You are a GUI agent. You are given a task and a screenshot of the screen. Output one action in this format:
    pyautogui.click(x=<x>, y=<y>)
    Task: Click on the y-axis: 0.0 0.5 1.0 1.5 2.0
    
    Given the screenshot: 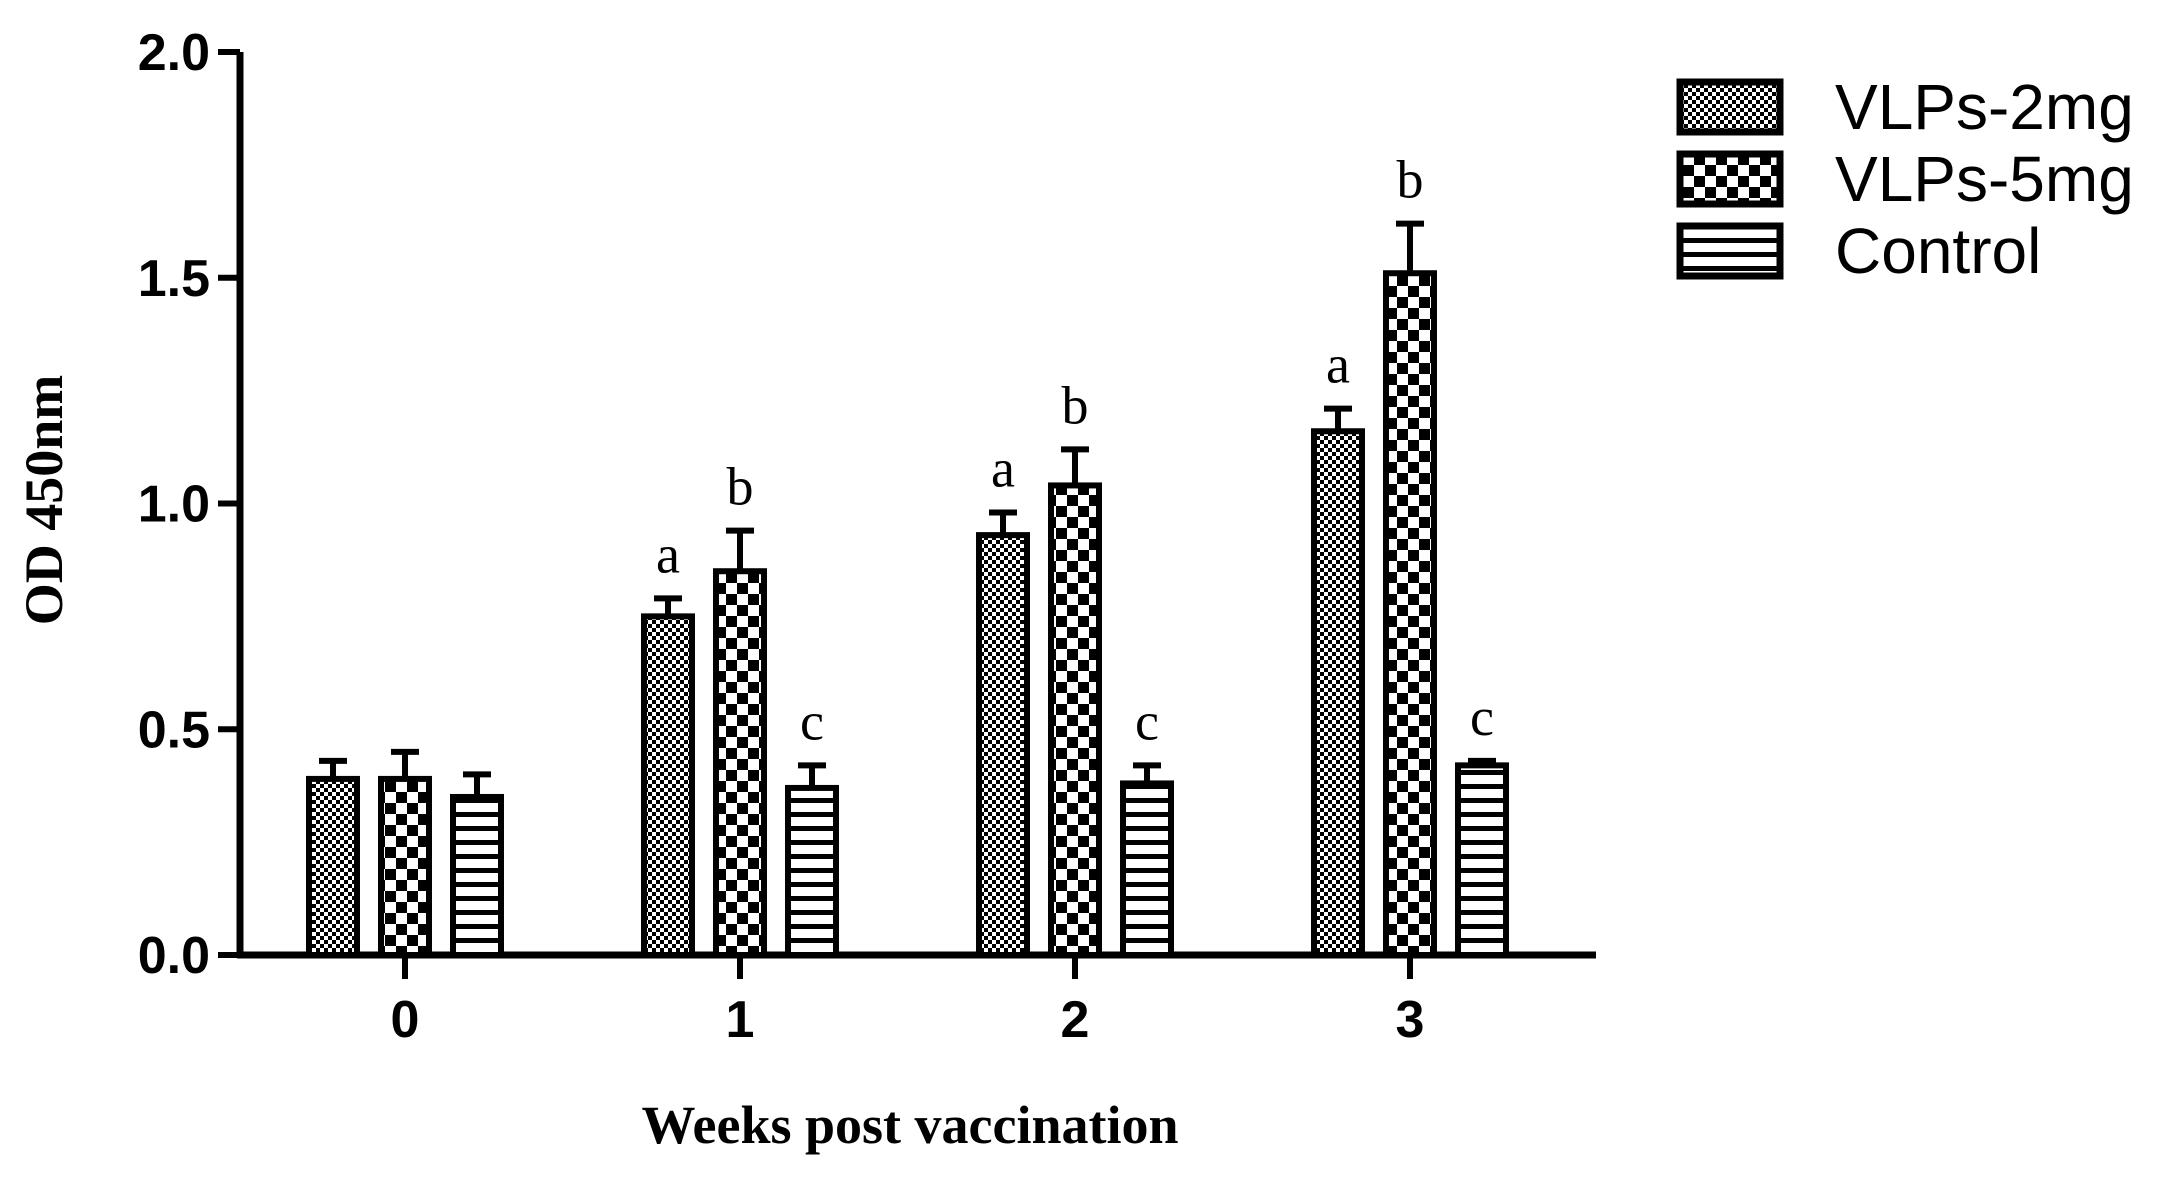 What is the action you would take?
    pyautogui.click(x=191, y=504)
    